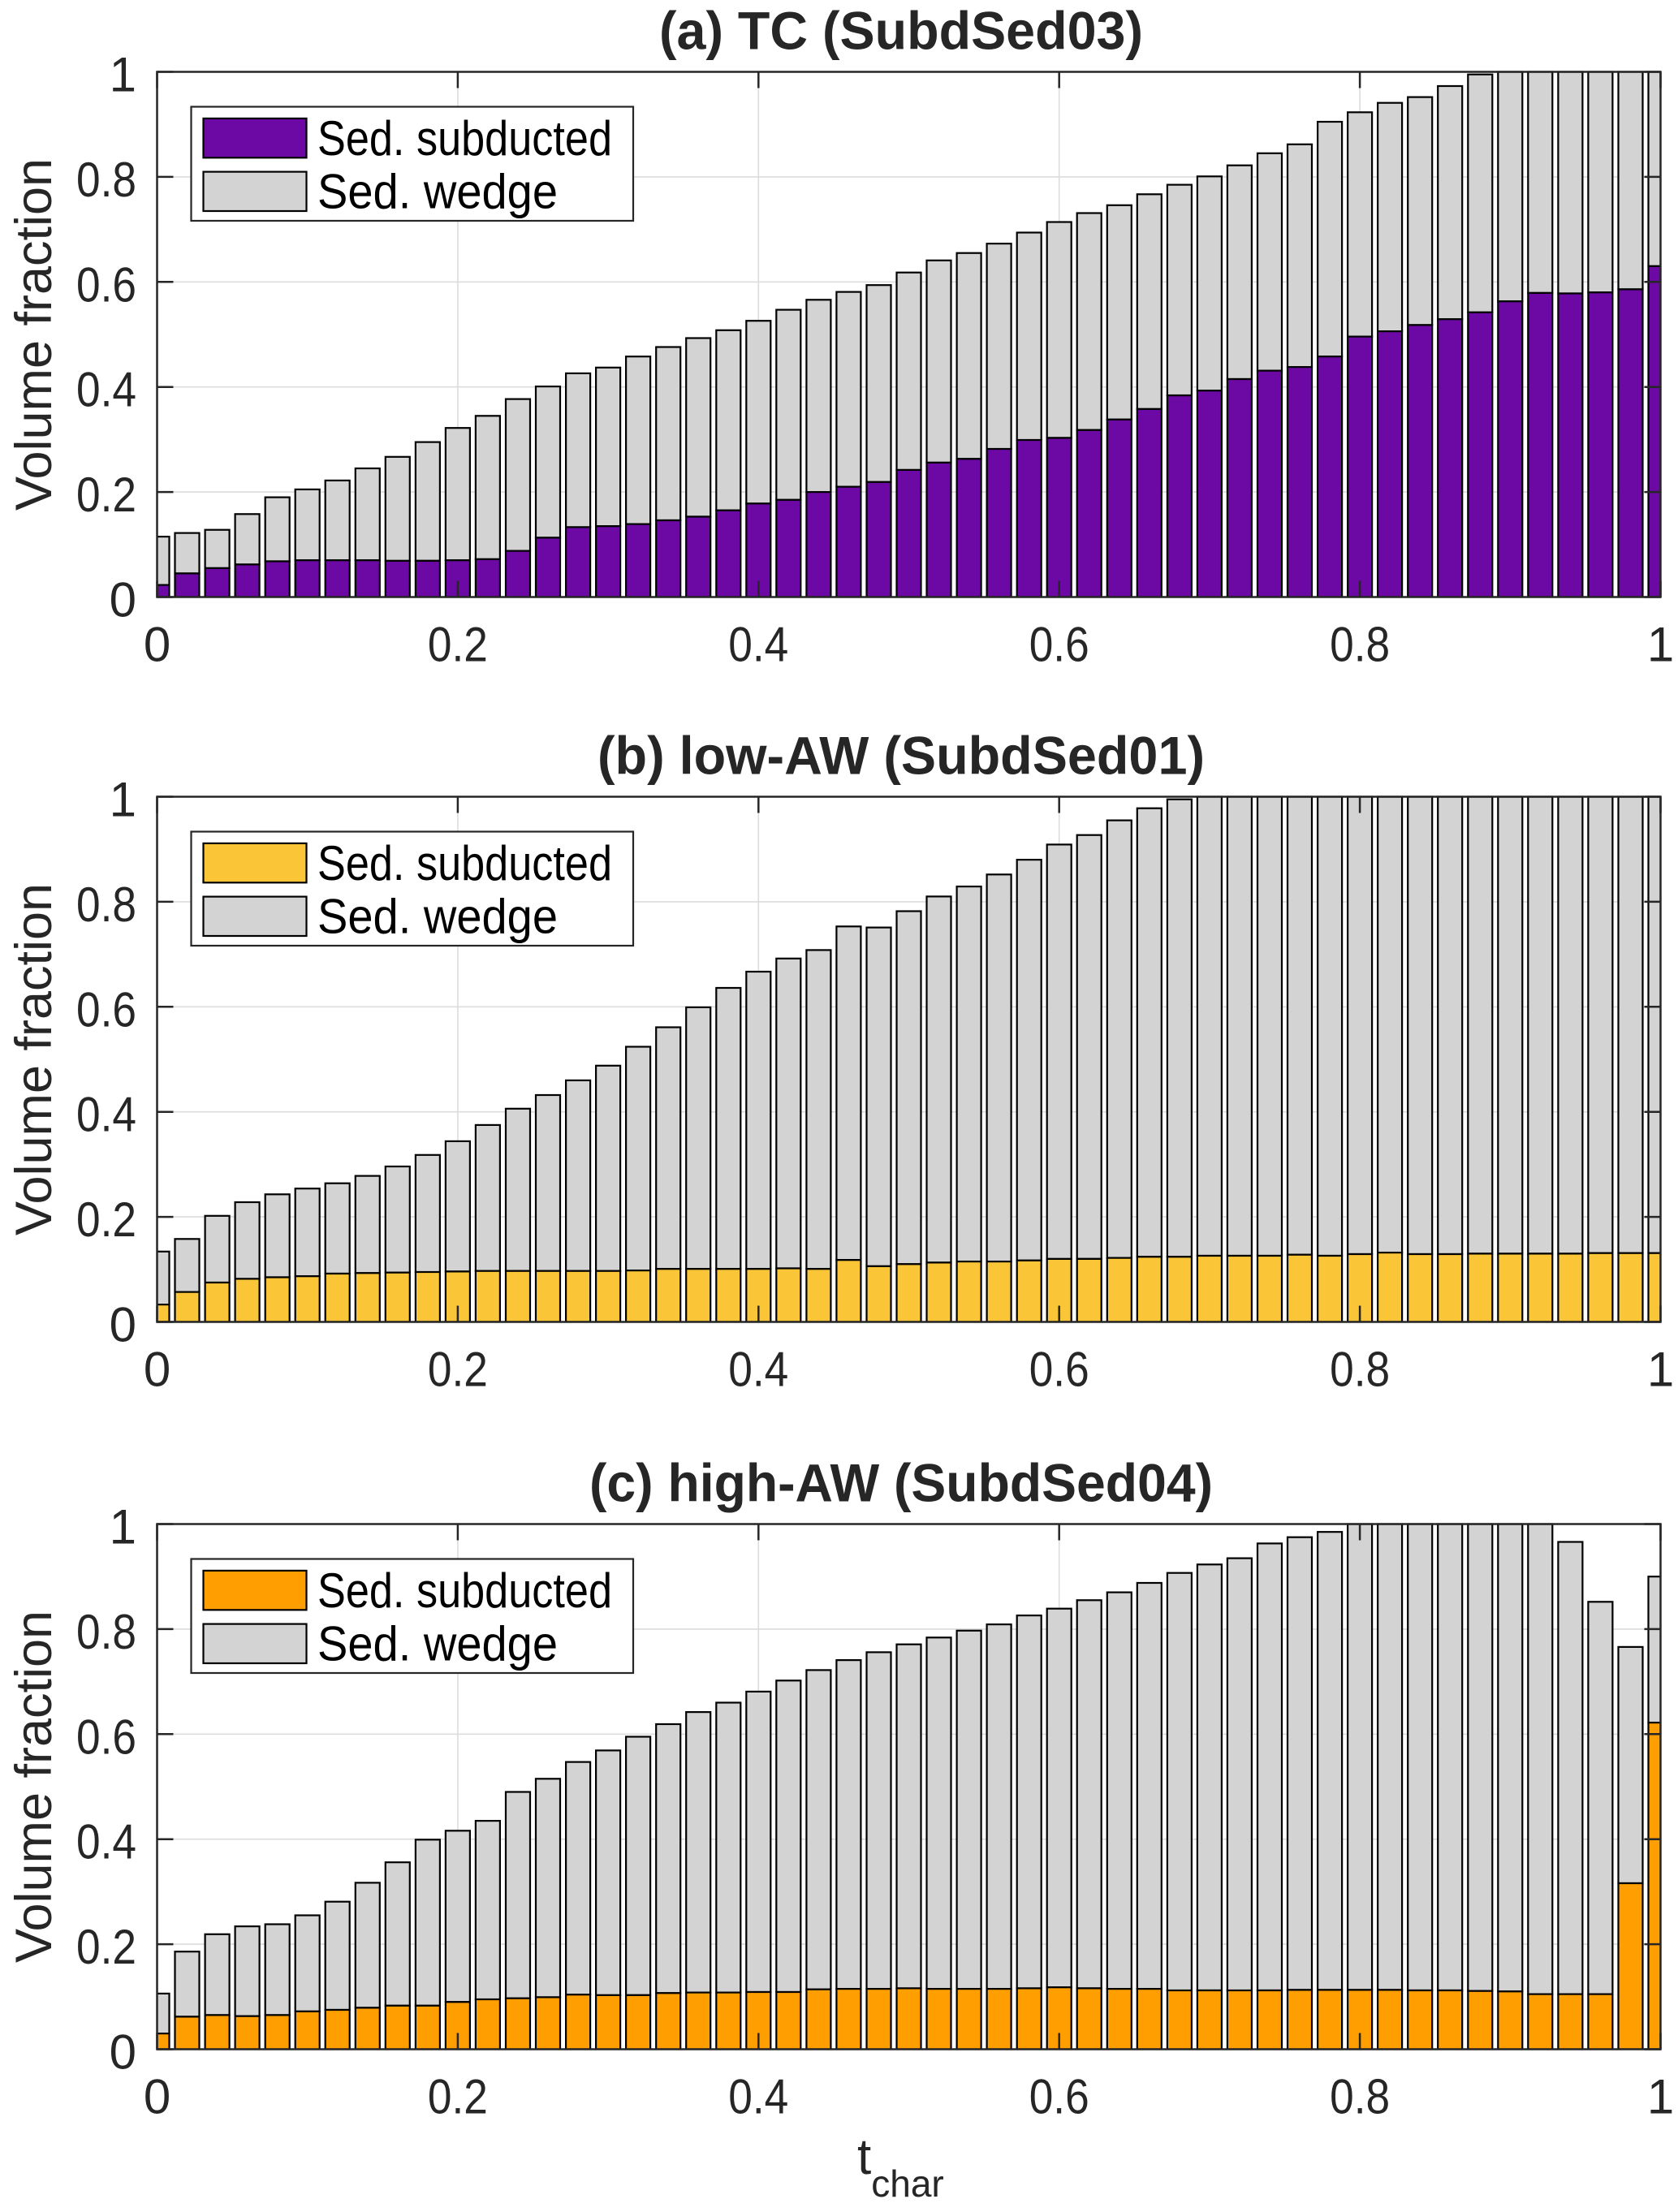  Describe the element at coordinates (901, 31) in the screenshot. I see `svg-text: (a) TC (SubdSed03)` at that location.